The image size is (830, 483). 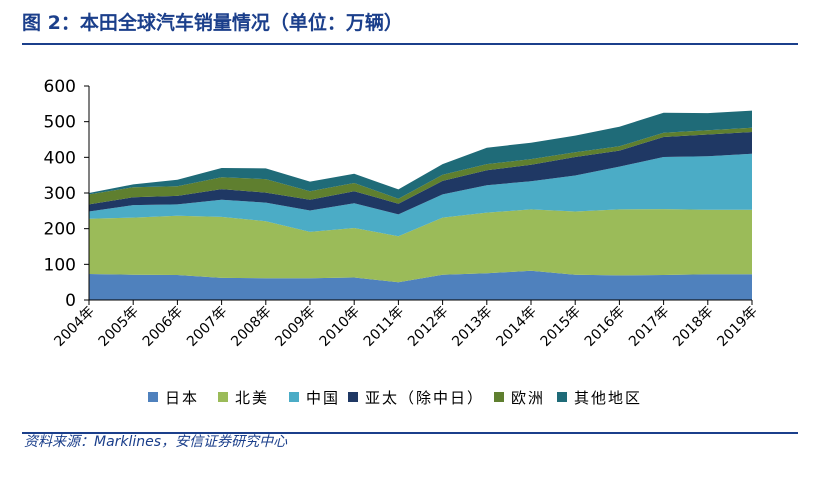 I want to click on legend-label: 北美, so click(x=252, y=398).